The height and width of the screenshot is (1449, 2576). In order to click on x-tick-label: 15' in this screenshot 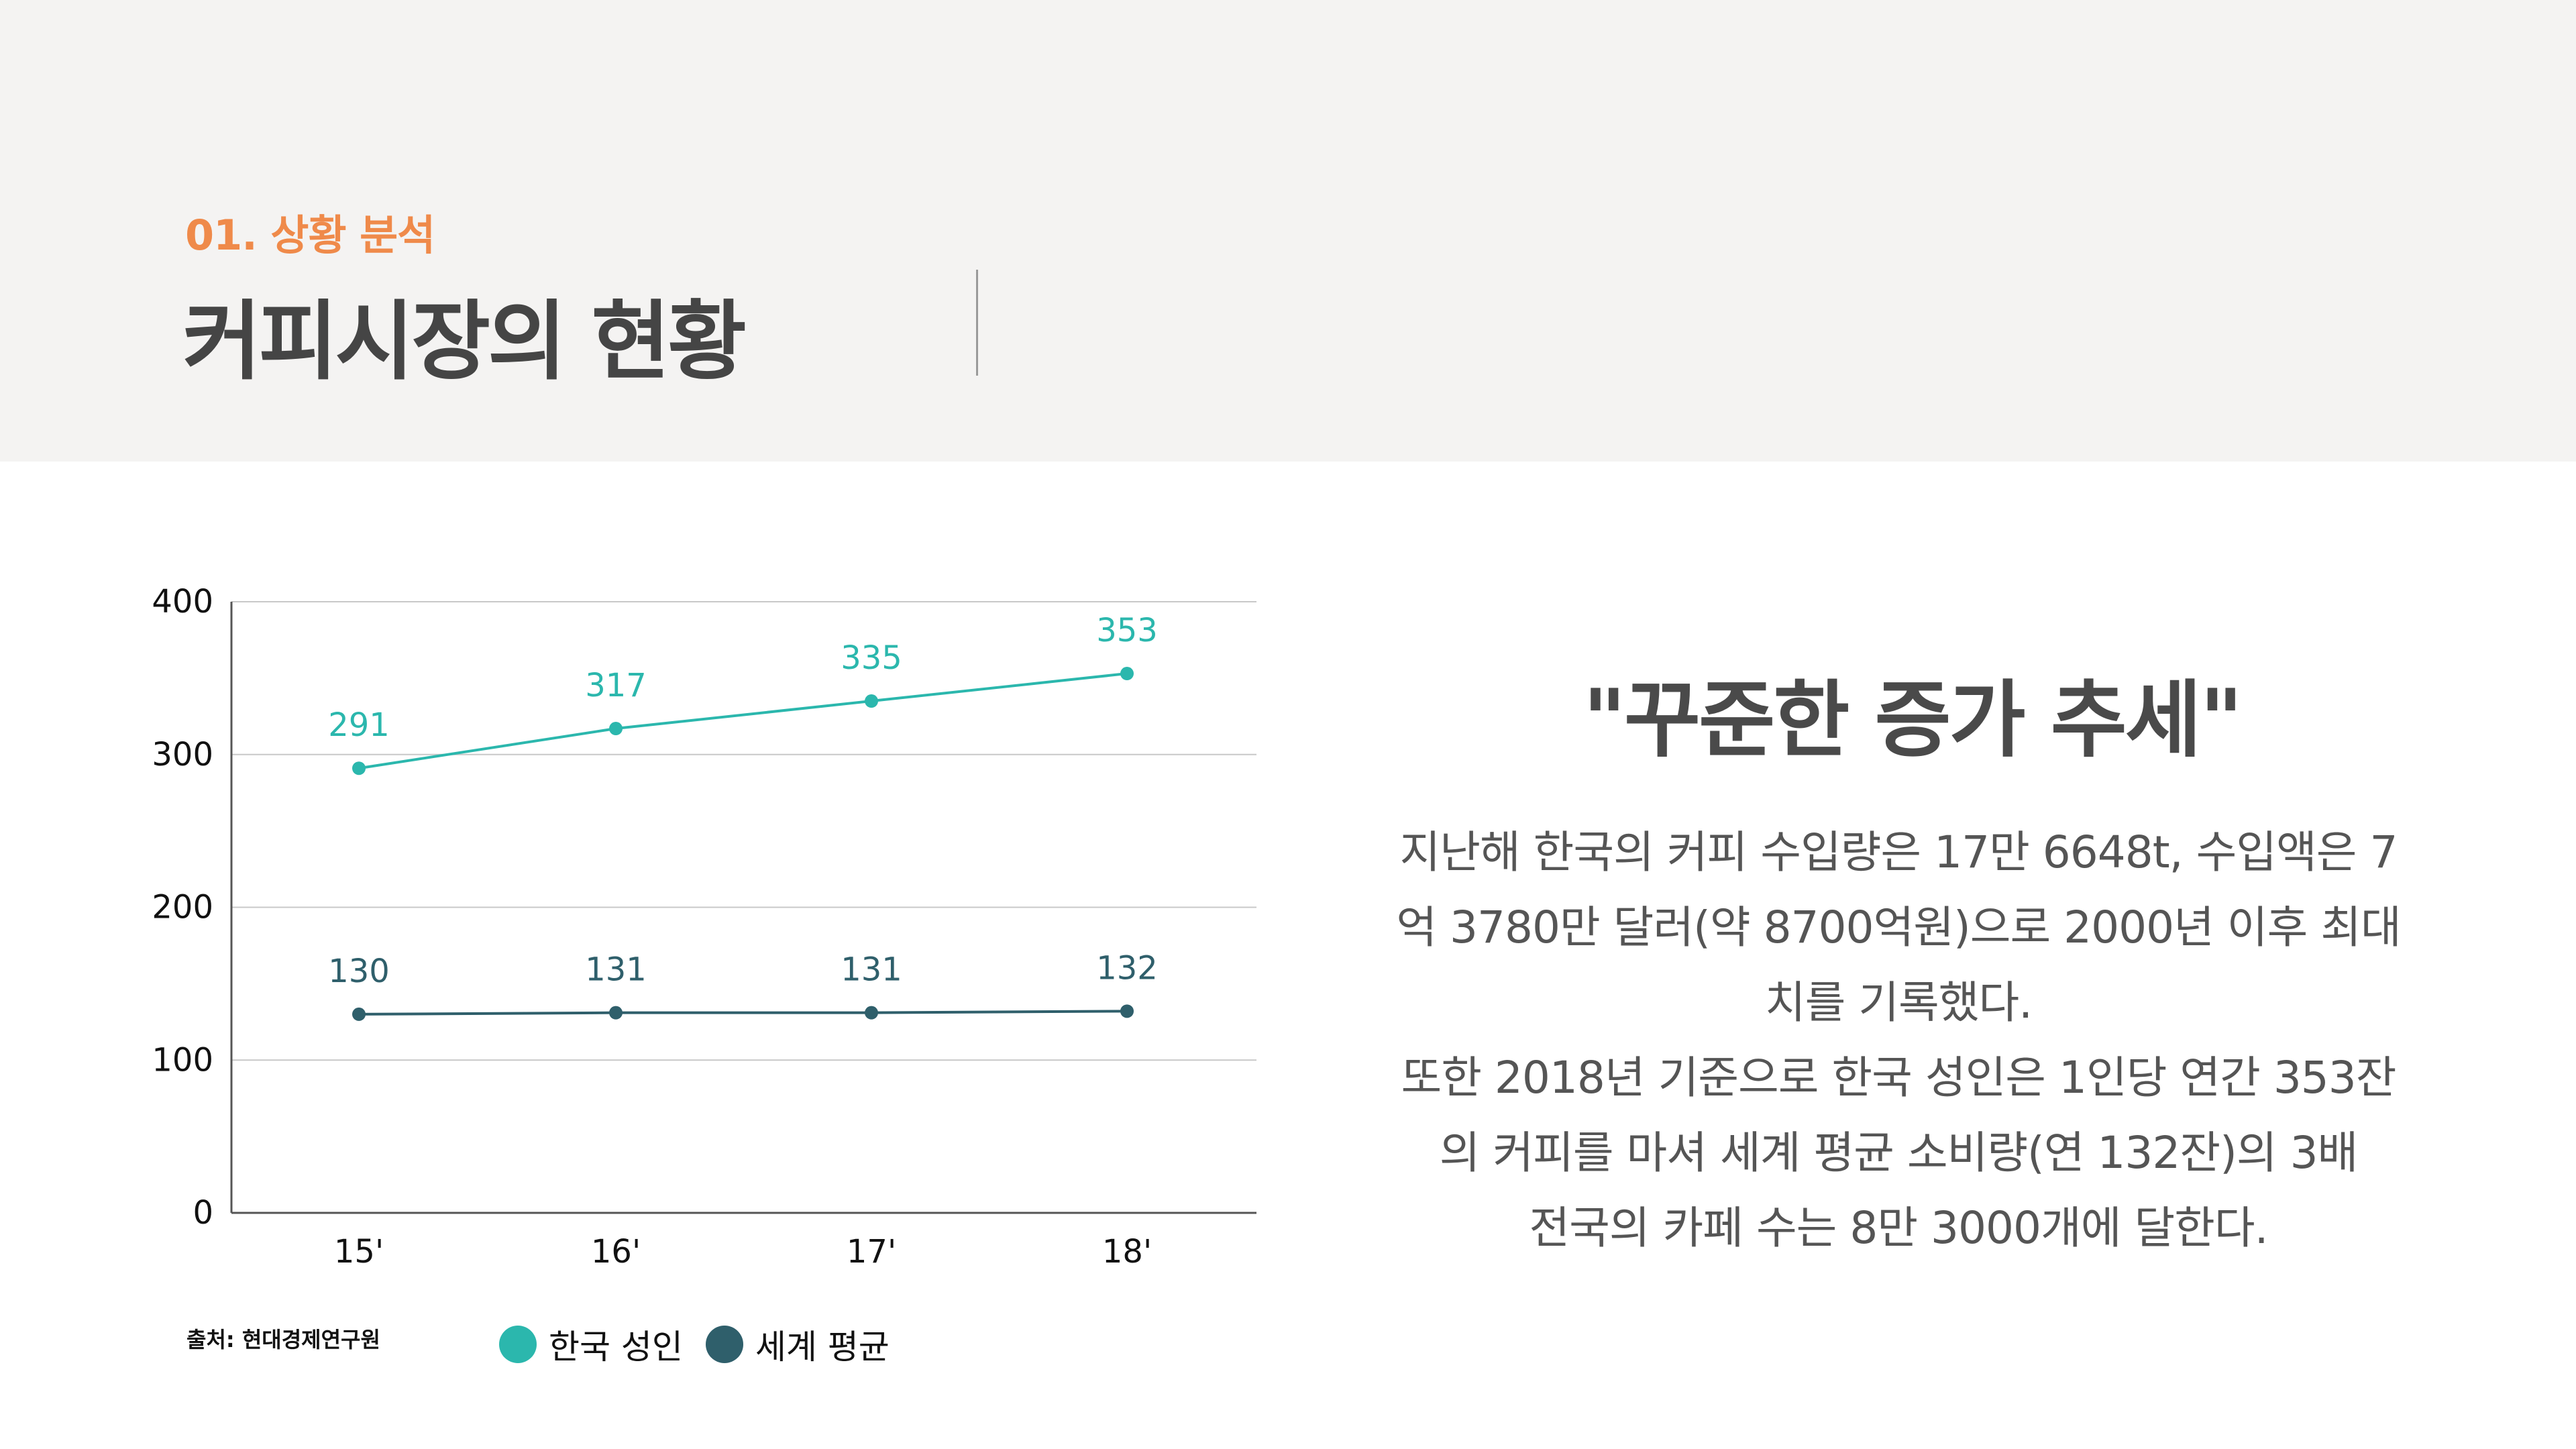, I will do `click(359, 1252)`.